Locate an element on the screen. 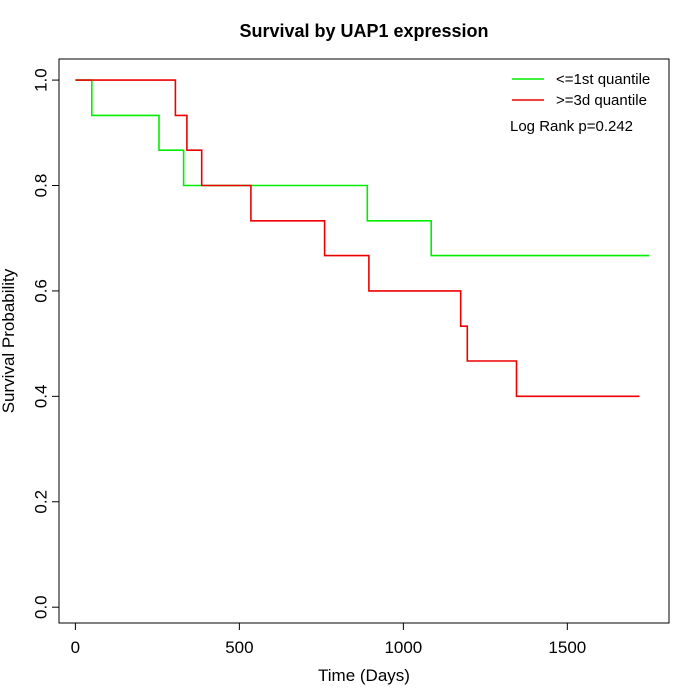 Image resolution: width=700 pixels, height=700 pixels. y-tick-label: 0.6 is located at coordinates (41, 291).